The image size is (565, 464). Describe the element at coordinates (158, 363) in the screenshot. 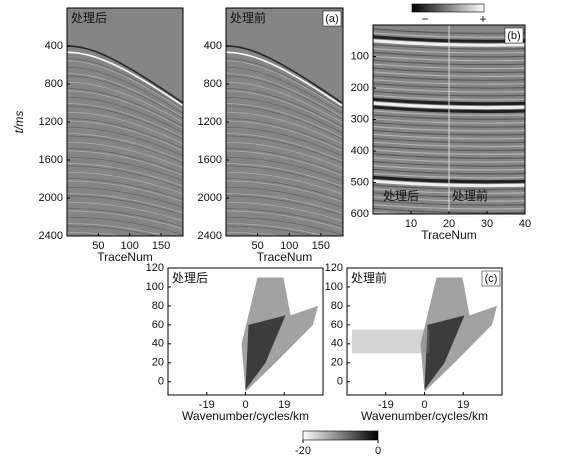

I see `y-tick-label: 20` at that location.